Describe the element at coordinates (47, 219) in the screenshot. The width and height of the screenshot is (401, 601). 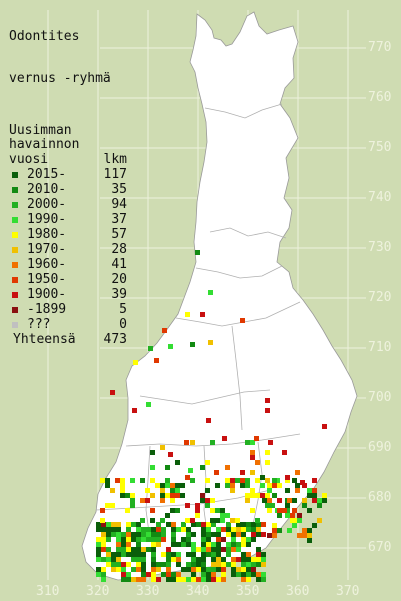
I see `legend-item-label: 1990-` at that location.